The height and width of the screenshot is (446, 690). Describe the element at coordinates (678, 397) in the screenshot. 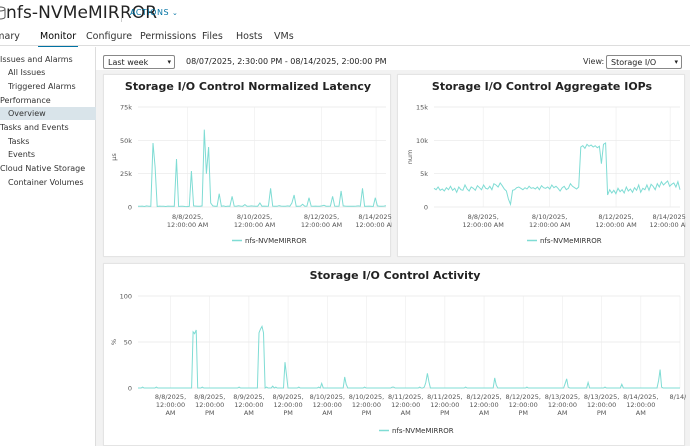

I see `x-tick-label: 8/14/2` at that location.